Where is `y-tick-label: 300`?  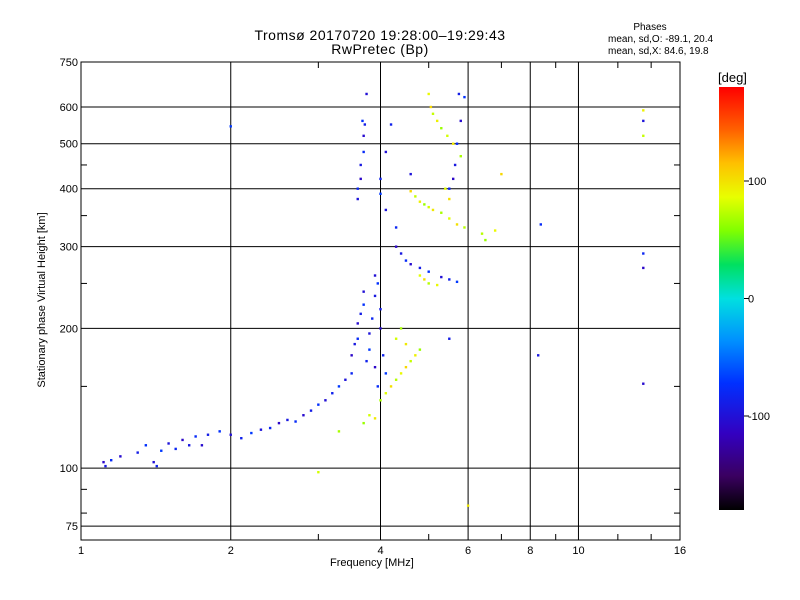
y-tick-label: 300 is located at coordinates (69, 248).